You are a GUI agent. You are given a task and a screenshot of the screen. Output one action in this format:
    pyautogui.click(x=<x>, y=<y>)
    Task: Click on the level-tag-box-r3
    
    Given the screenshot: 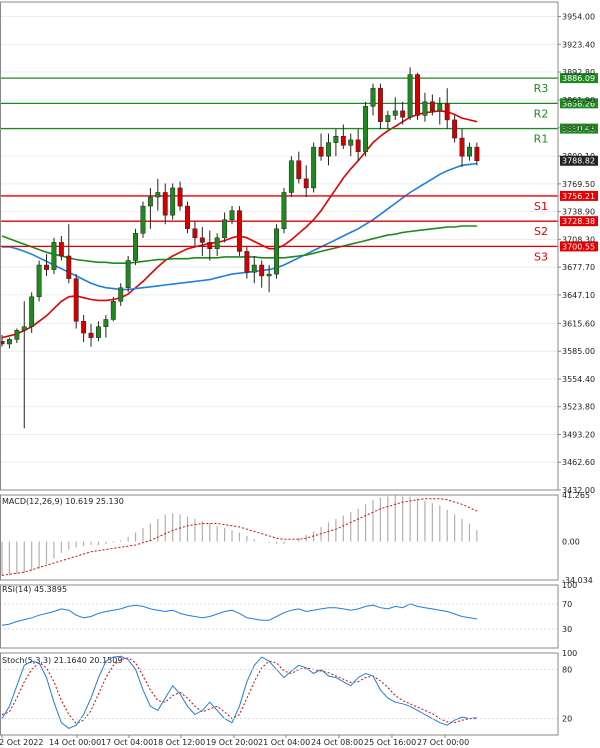 What is the action you would take?
    pyautogui.click(x=579, y=78)
    